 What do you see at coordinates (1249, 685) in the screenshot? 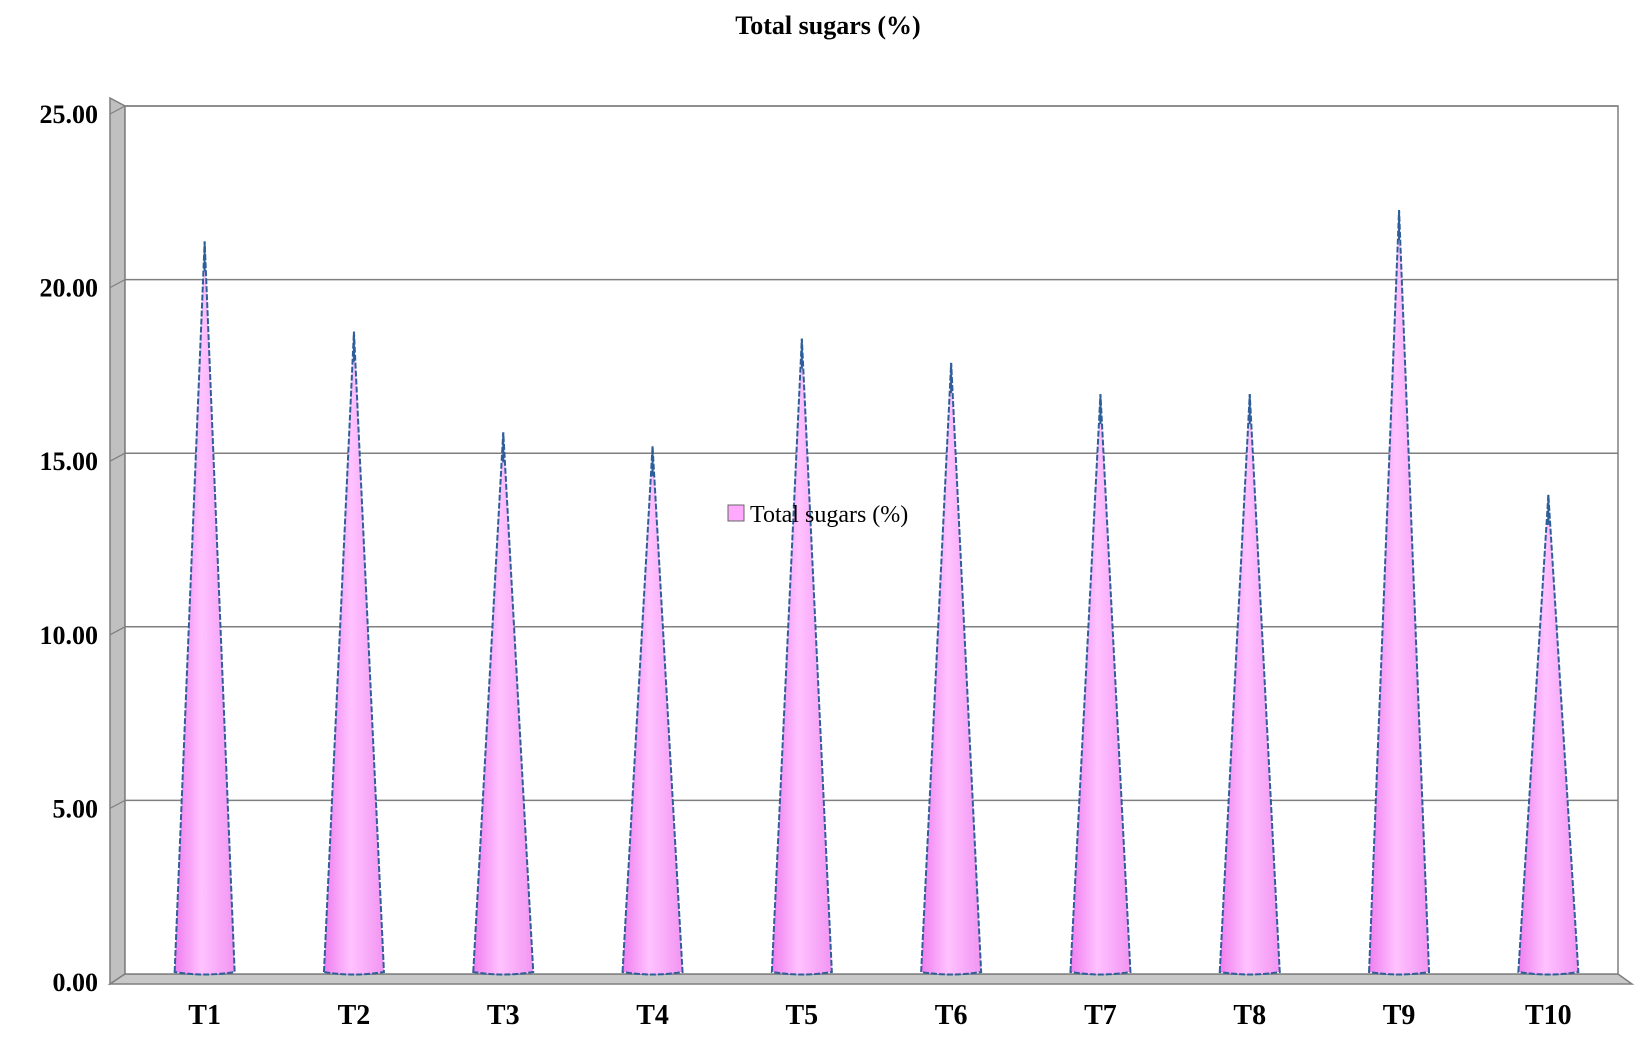
I see `bar-T8` at bounding box center [1249, 685].